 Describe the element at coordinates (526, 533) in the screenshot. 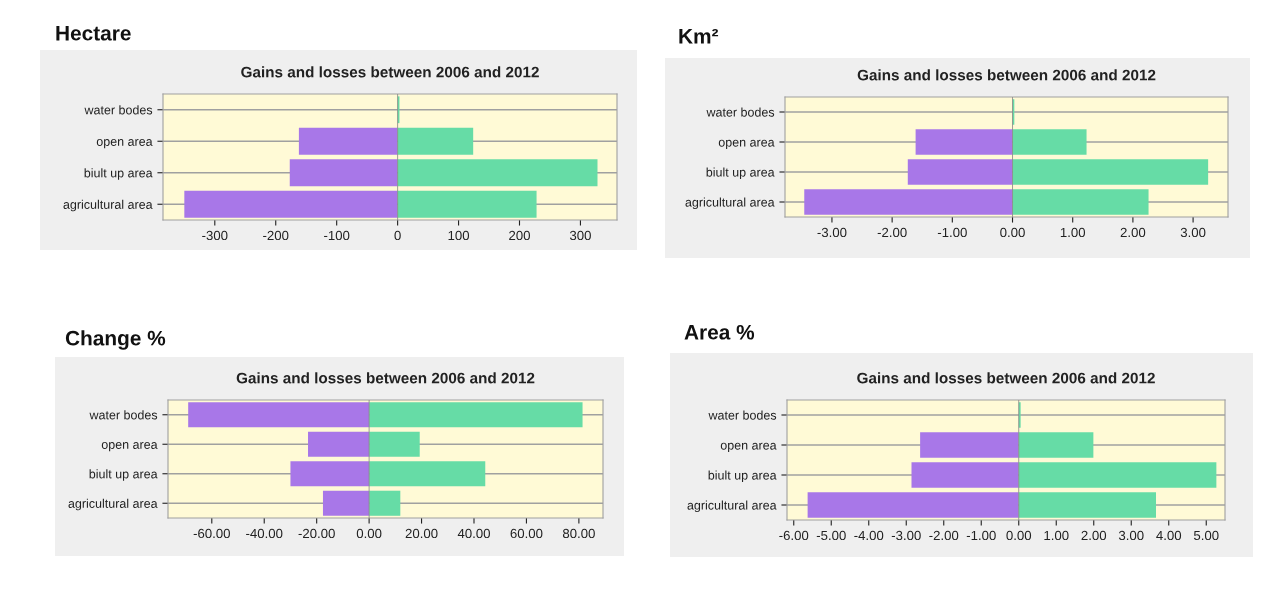

I see `x-tick-label: 60.00` at that location.